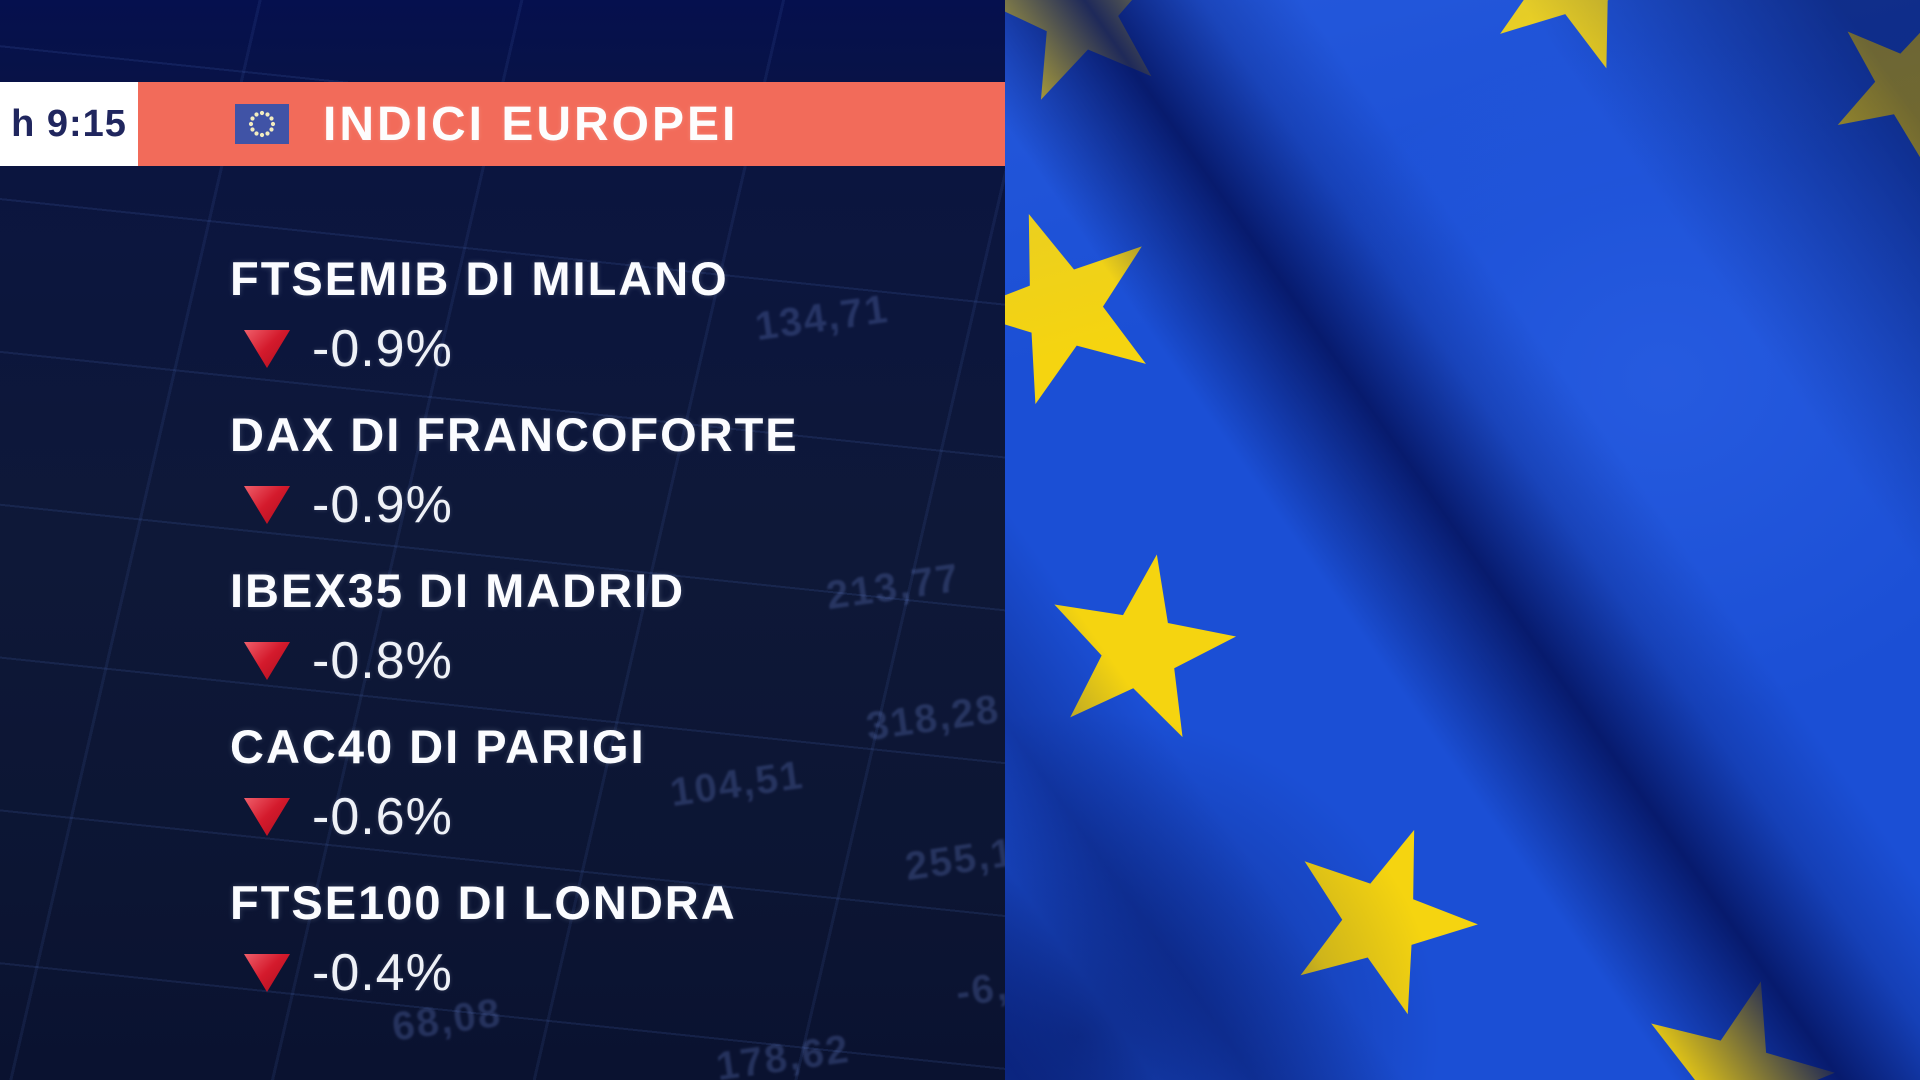 This screenshot has width=1920, height=1080. I want to click on index-name: FTSE100 DI LONDRA, so click(483, 902).